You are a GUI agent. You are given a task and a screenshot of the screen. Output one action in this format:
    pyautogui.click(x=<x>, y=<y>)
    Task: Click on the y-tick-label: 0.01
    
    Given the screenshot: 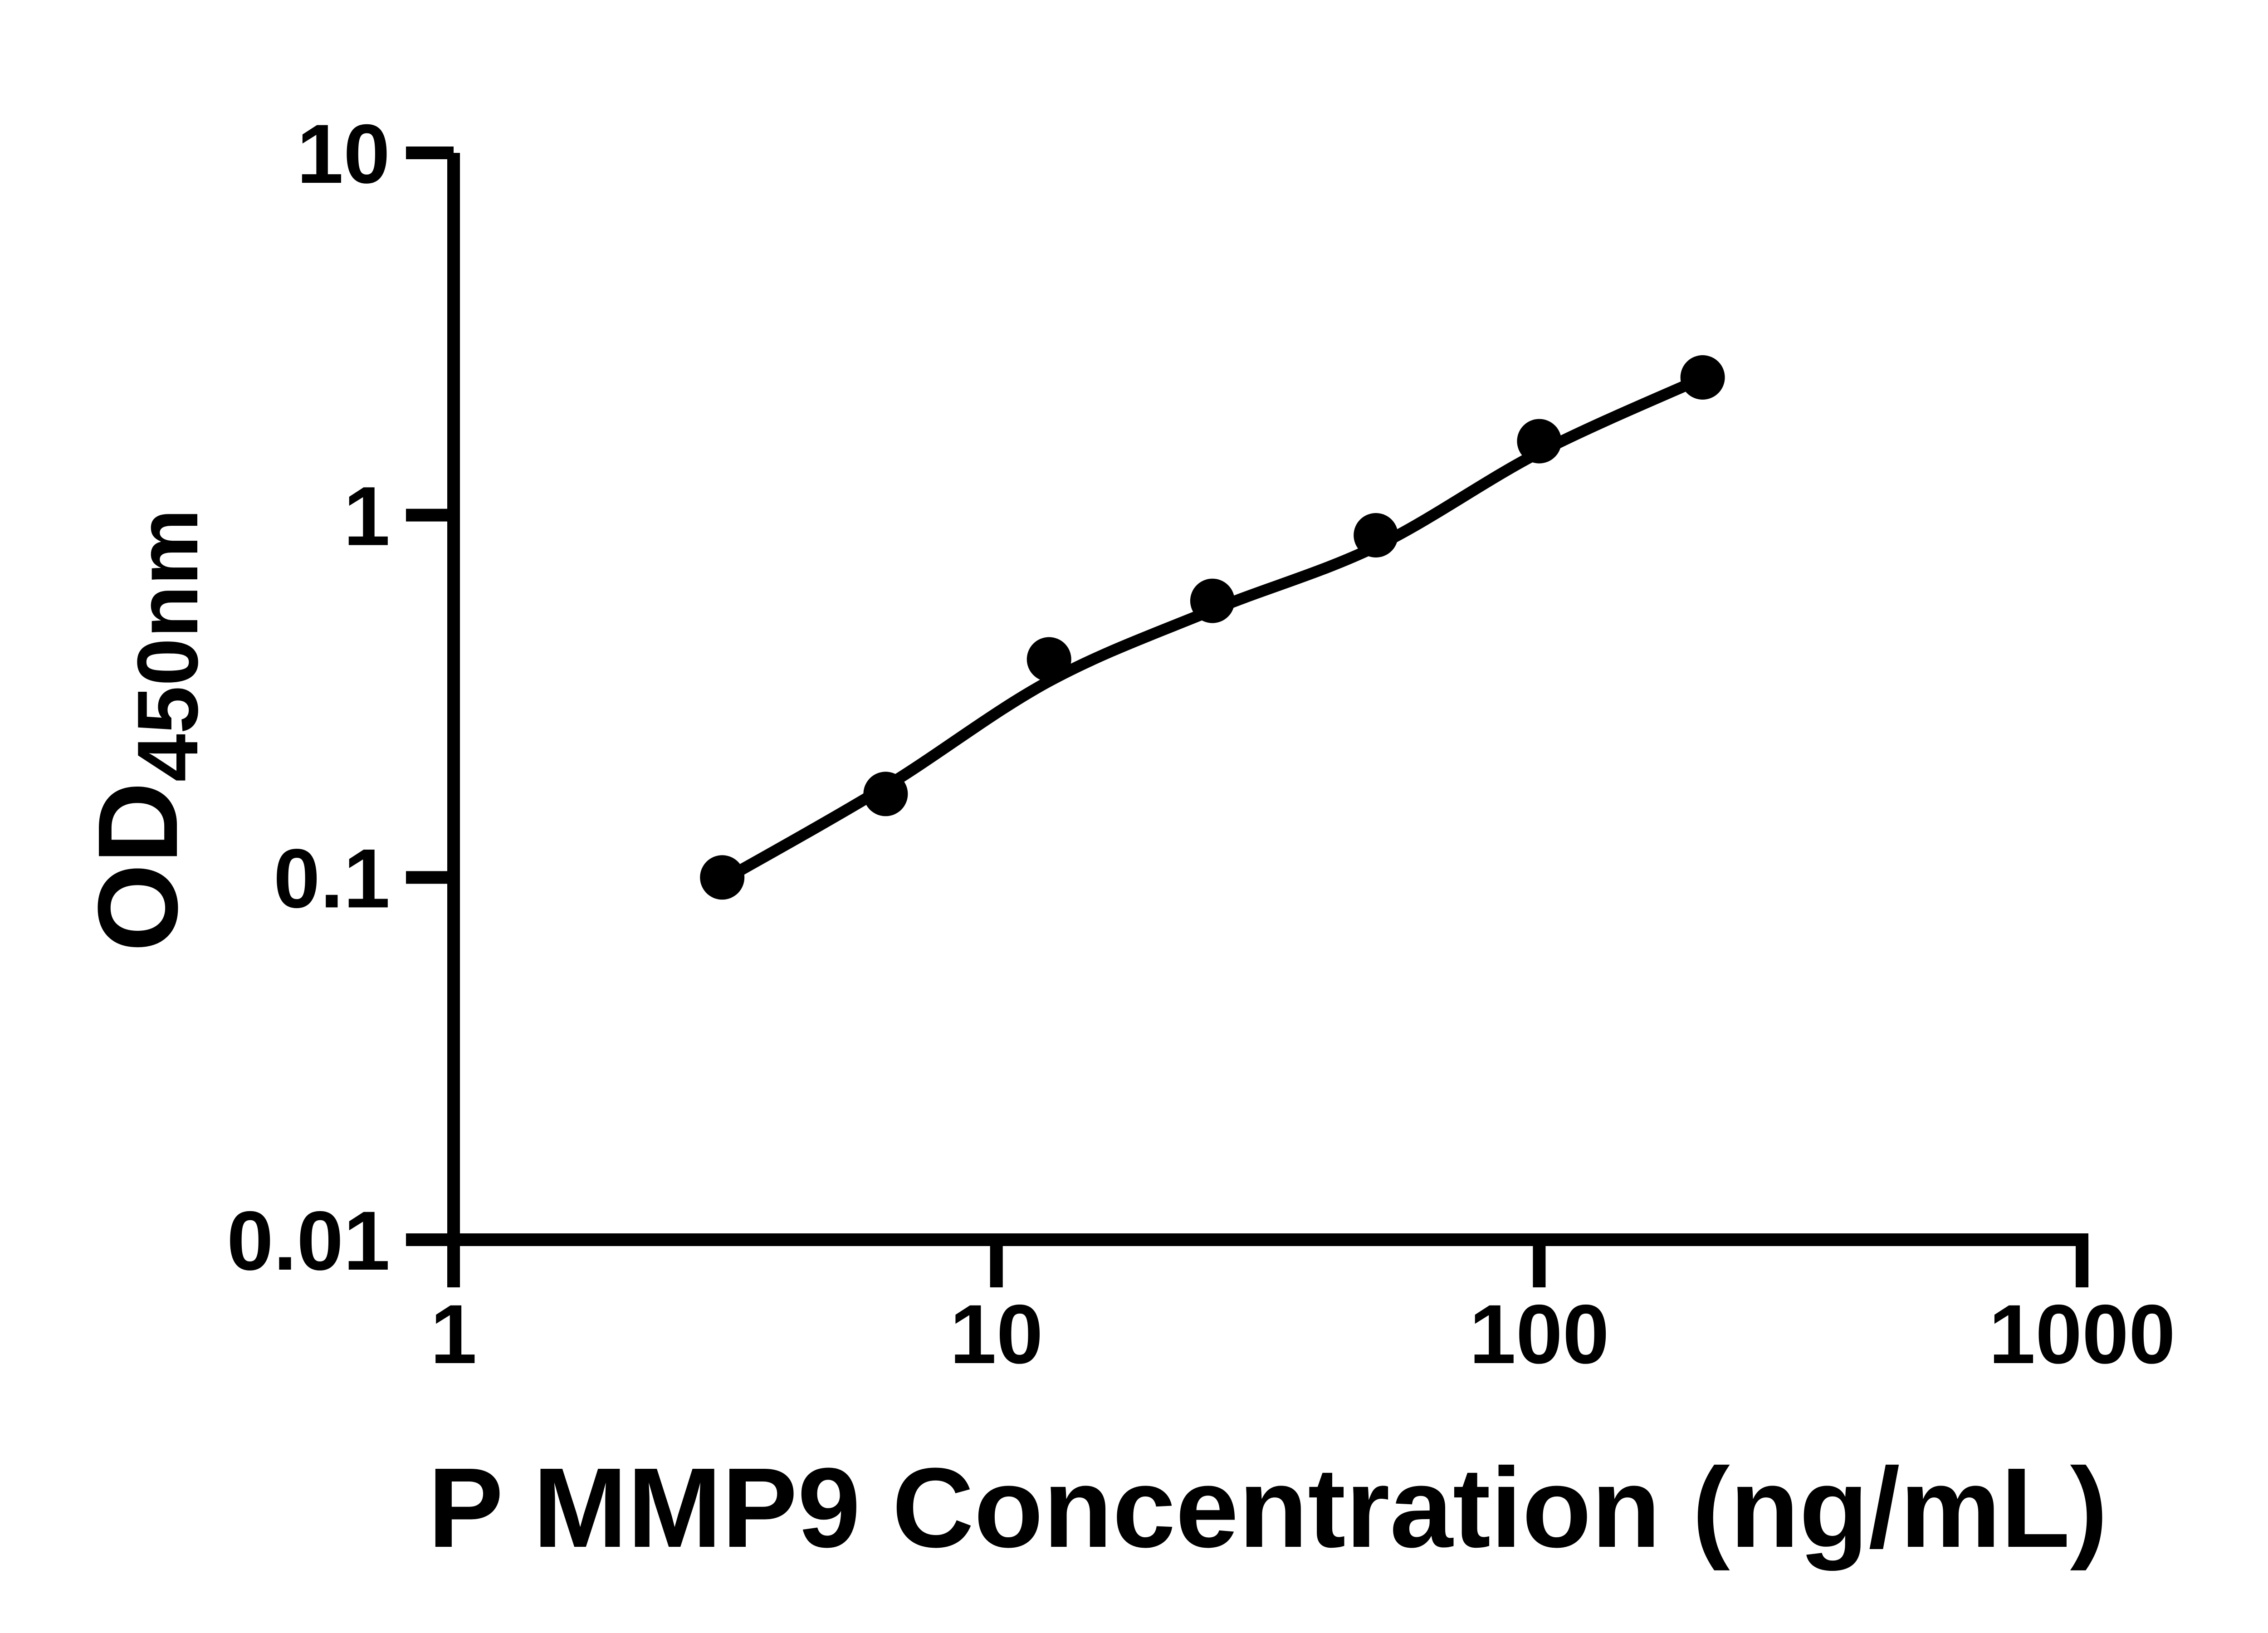 What is the action you would take?
    pyautogui.click(x=309, y=1241)
    